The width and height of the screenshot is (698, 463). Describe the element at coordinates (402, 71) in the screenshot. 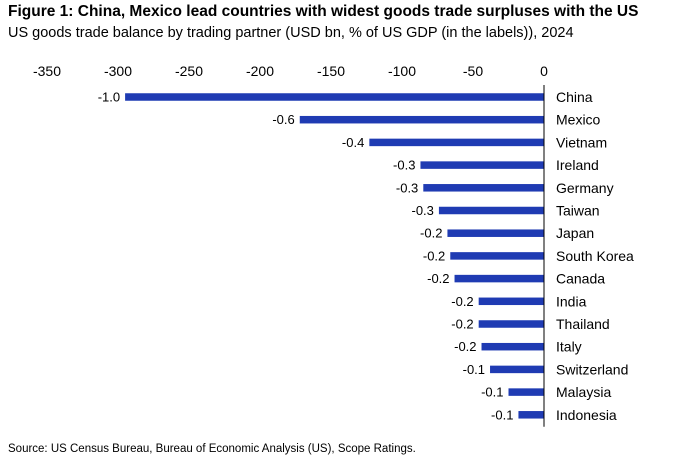

I see `x-tick-label: -100` at that location.